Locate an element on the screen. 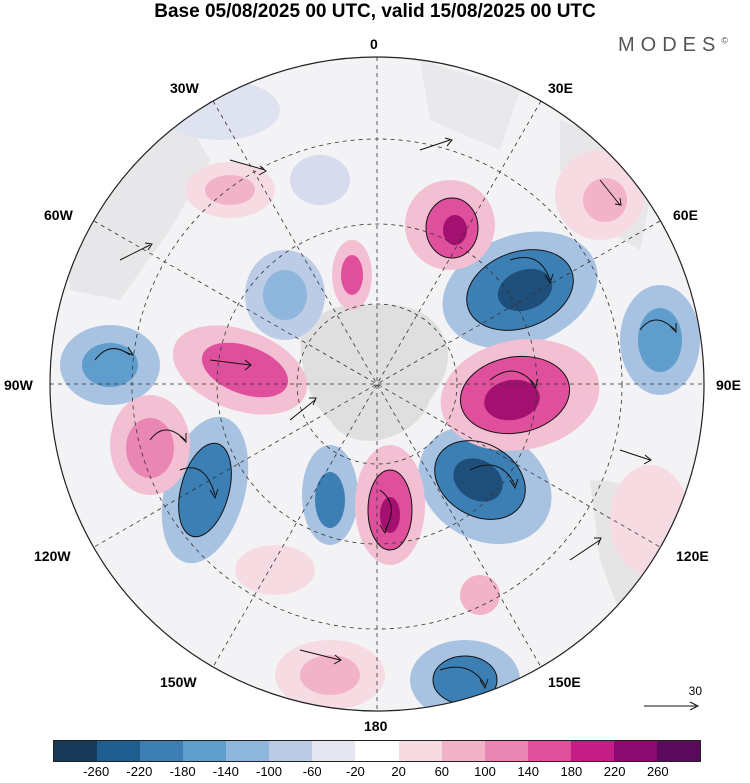  label-120w: 120W is located at coordinates (52, 556).